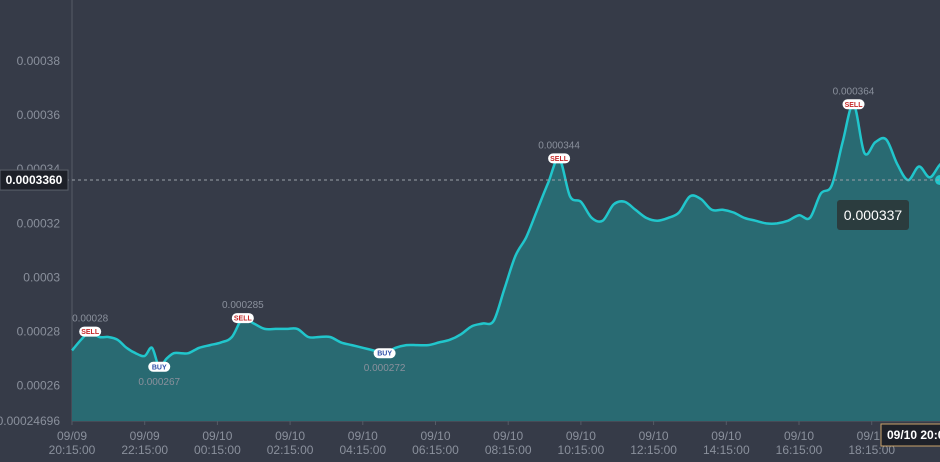 The width and height of the screenshot is (940, 462). I want to click on signal-value-label: 0.00028, so click(90, 319).